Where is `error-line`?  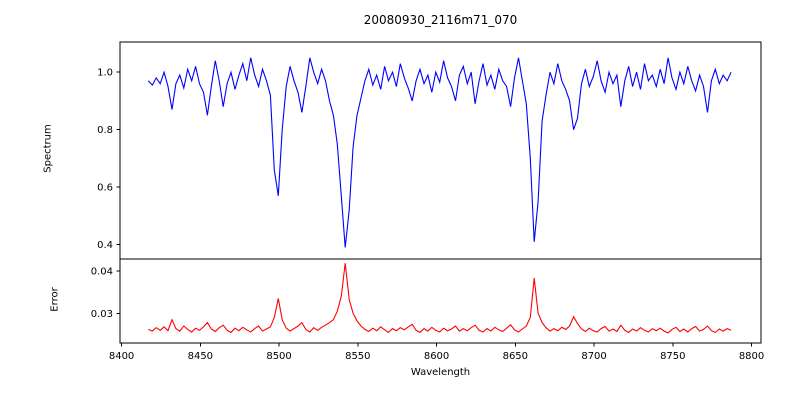 error-line is located at coordinates (440, 298).